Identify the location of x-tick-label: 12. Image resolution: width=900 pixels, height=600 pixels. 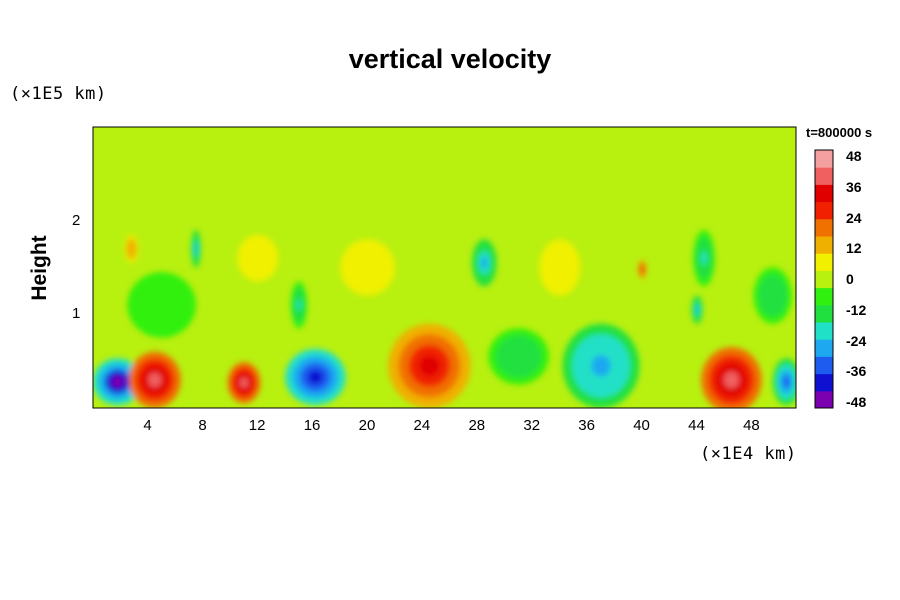
(257, 425).